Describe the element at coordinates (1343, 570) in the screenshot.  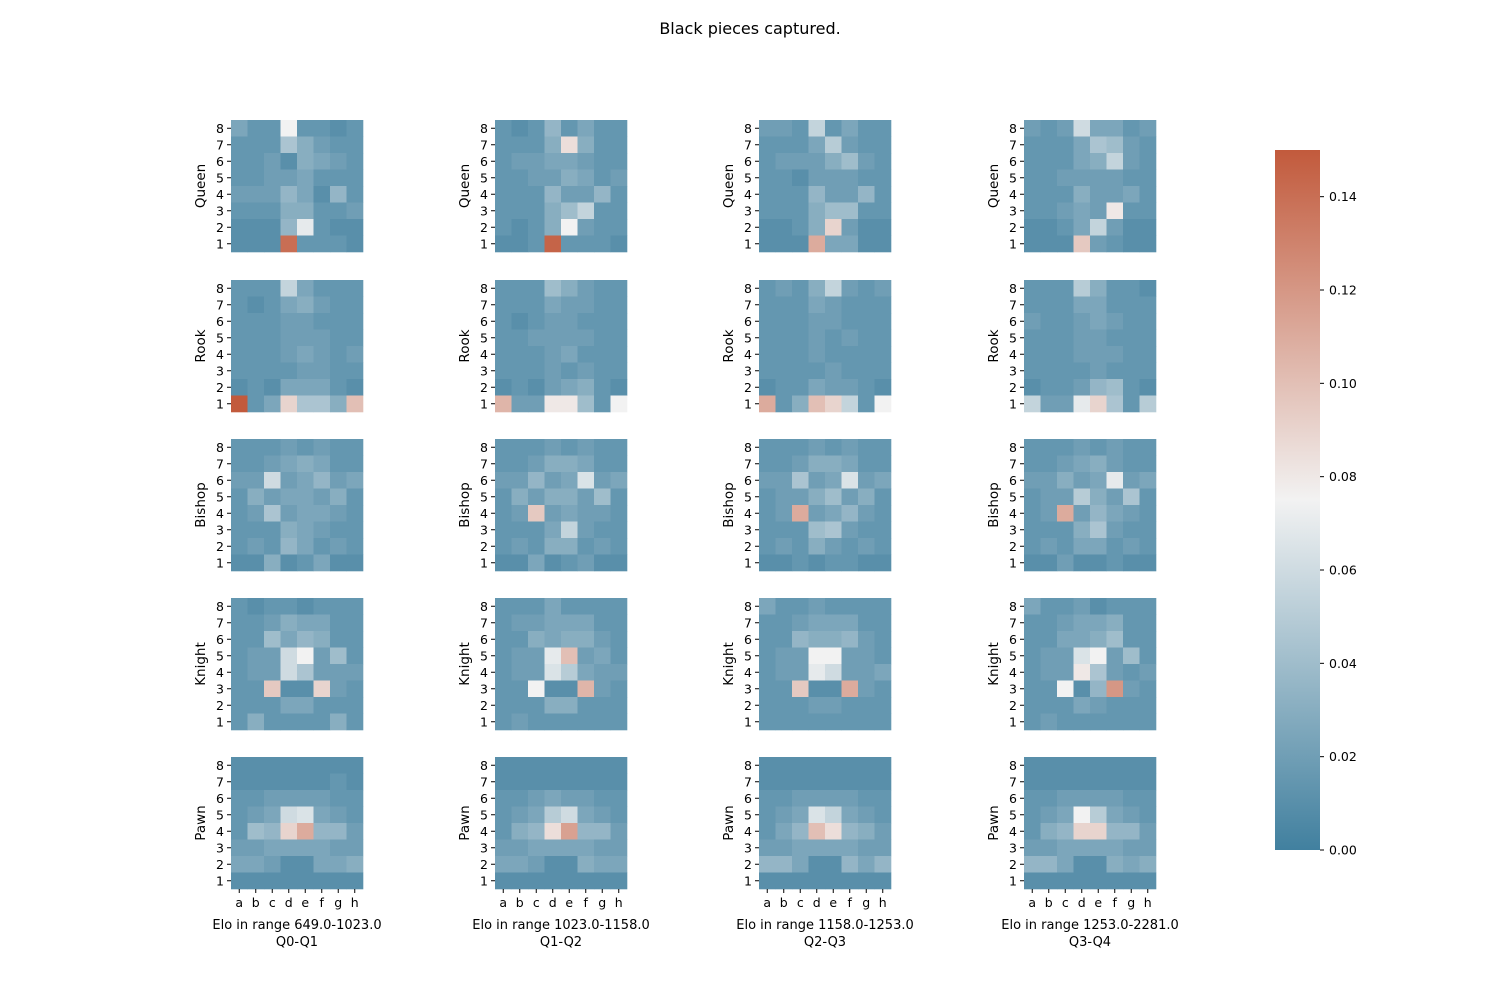
I see `colorbar-tick-label: 0.06` at that location.